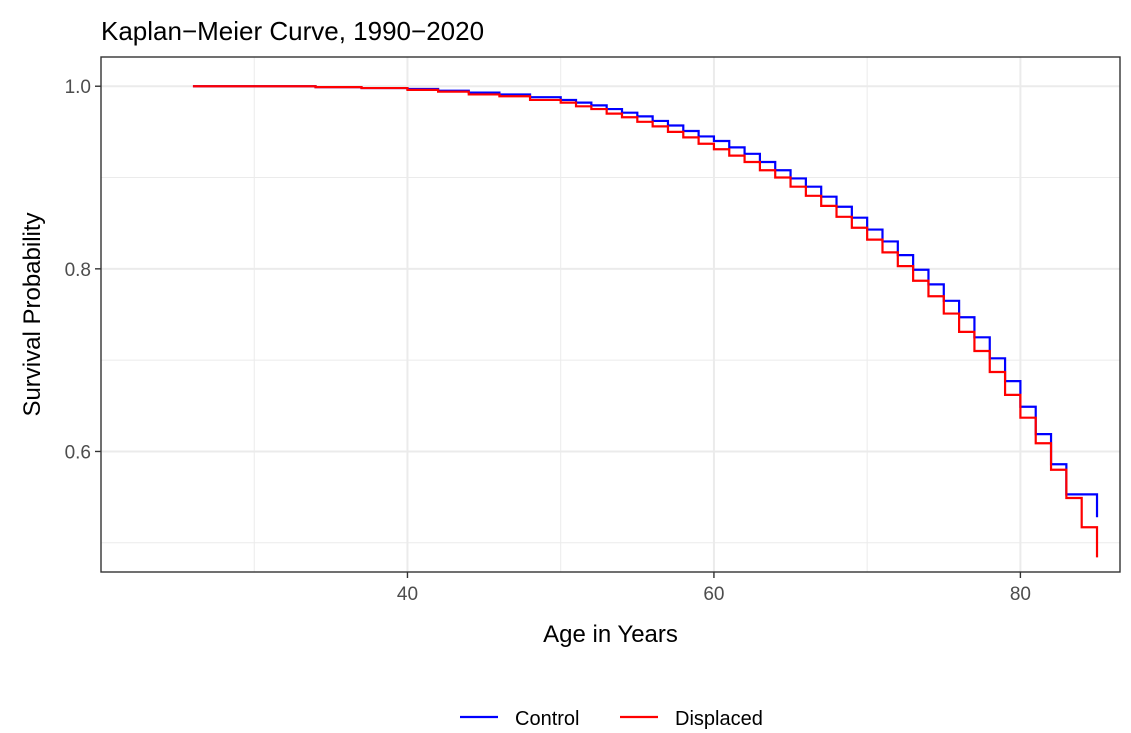 This screenshot has width=1131, height=733. I want to click on y-axis-title: Survival Probability, so click(32, 314).